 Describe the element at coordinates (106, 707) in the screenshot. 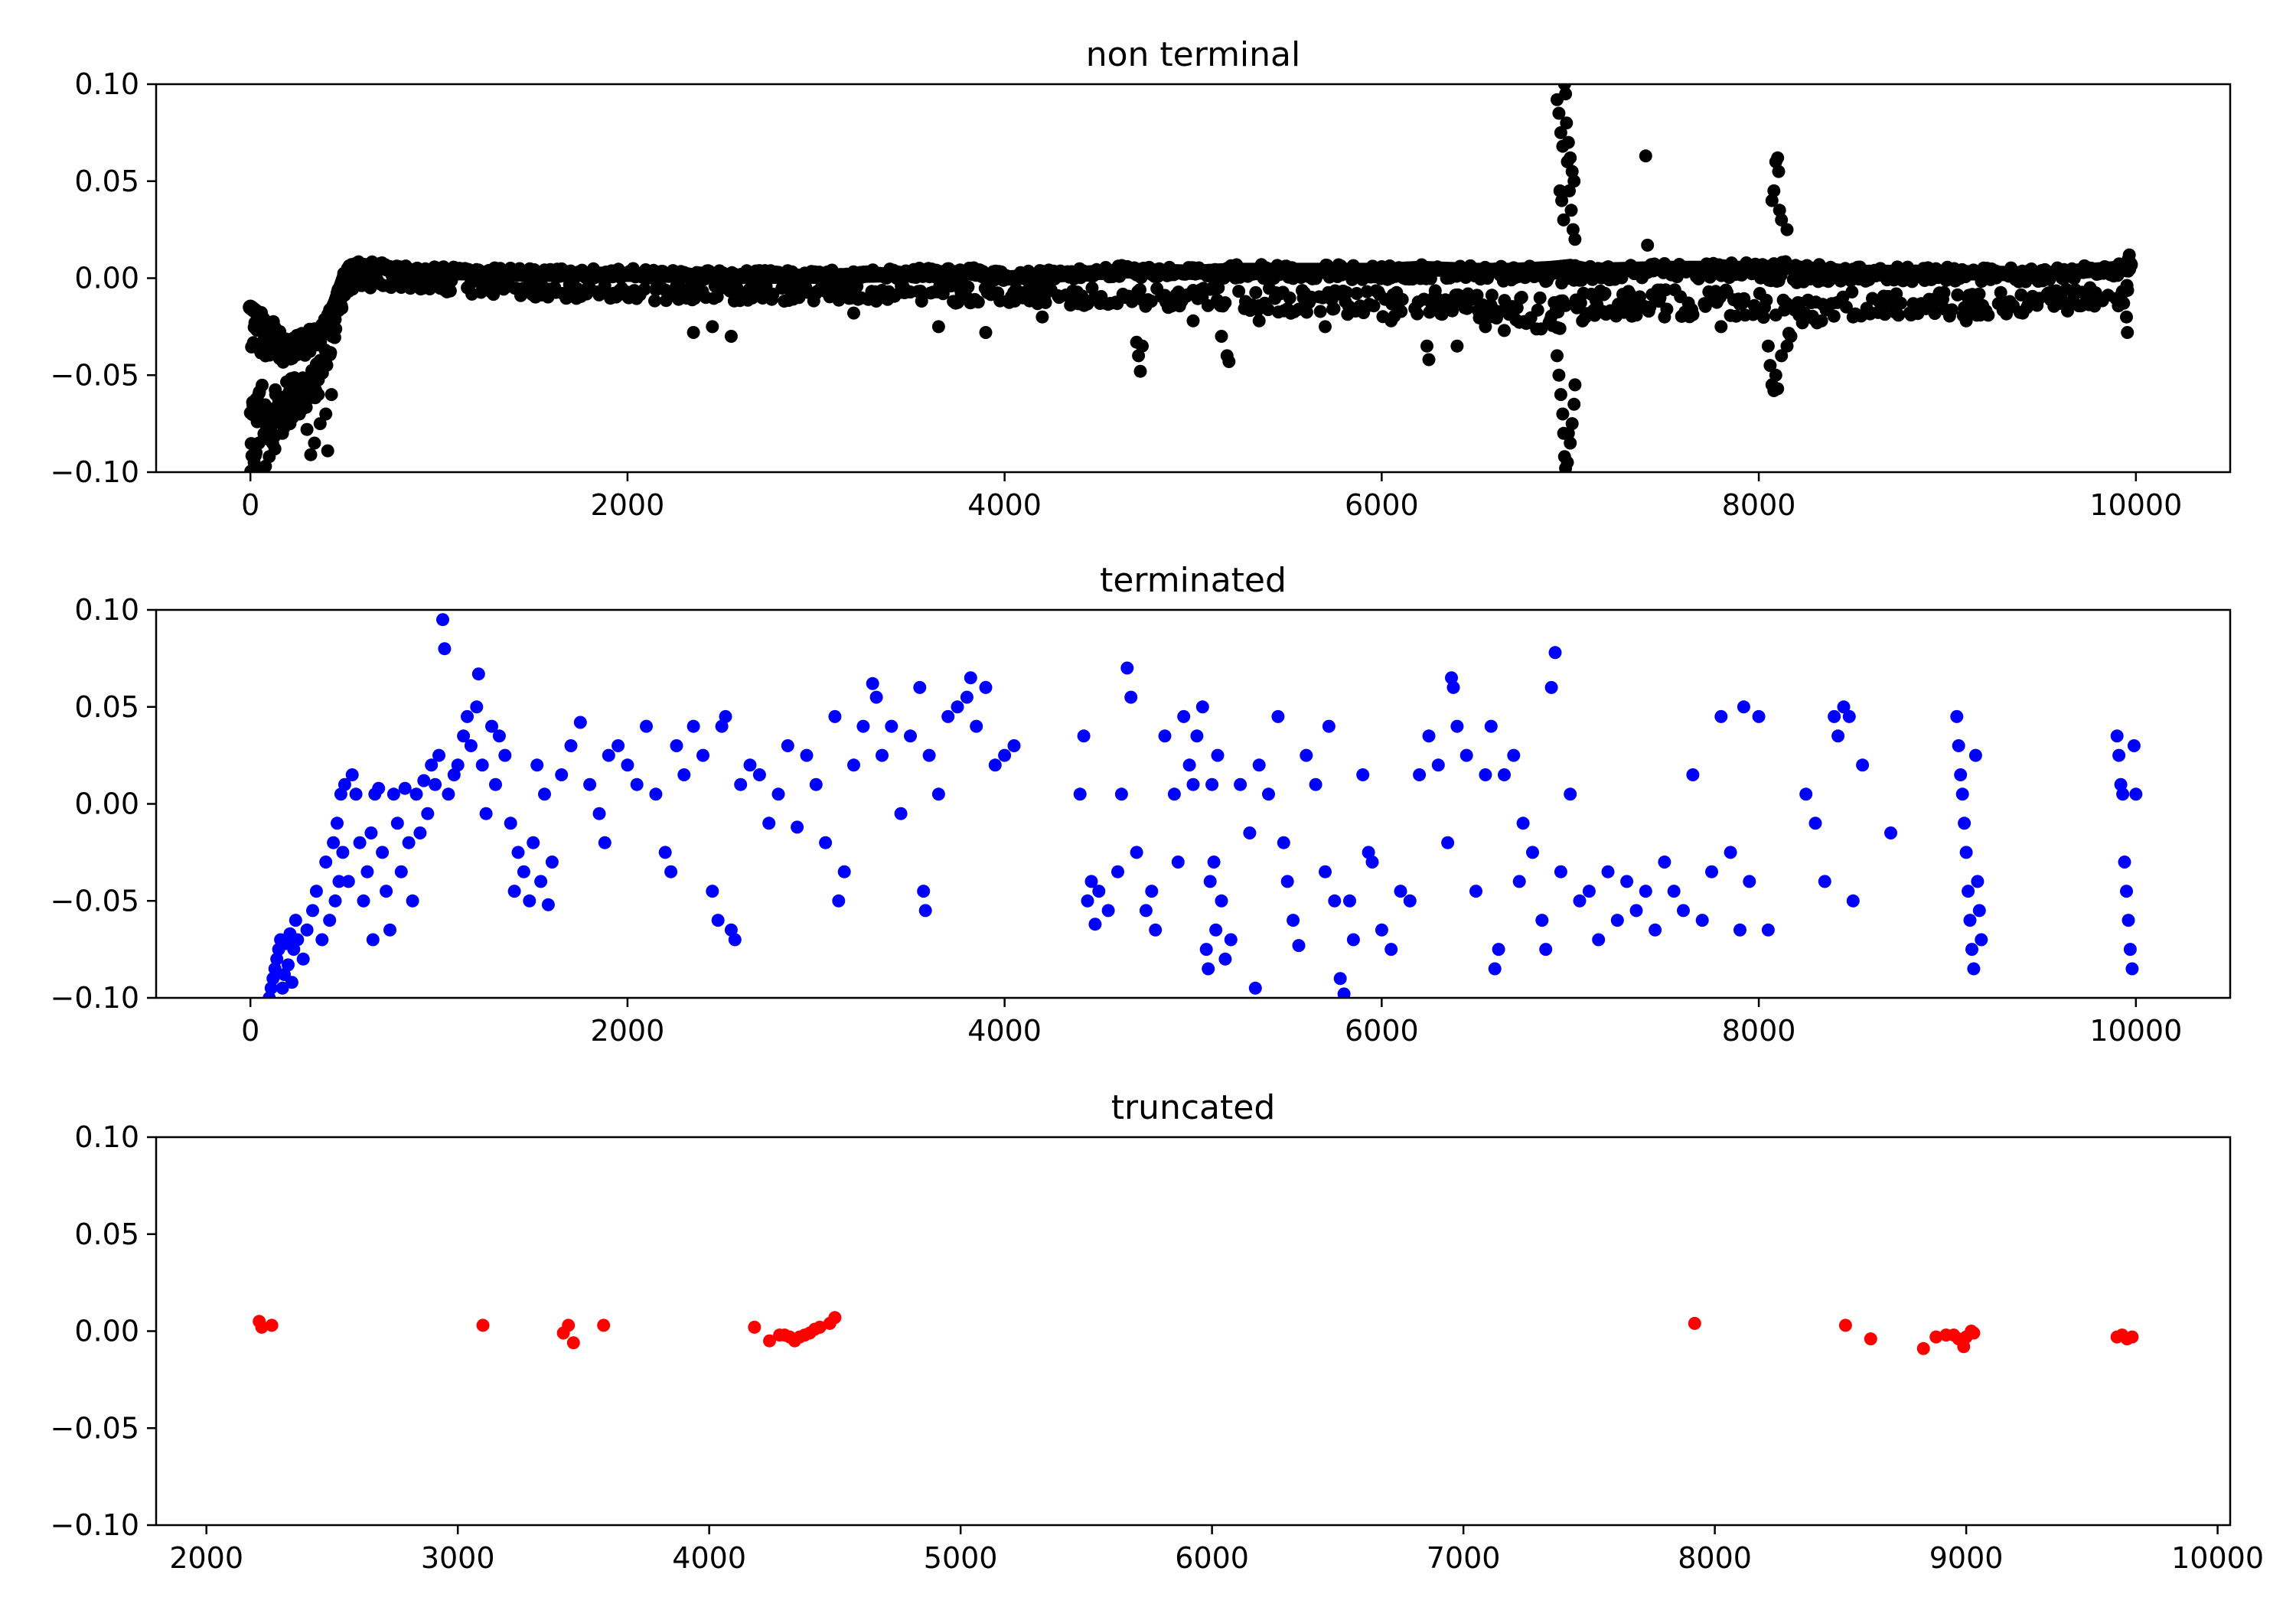

I see `y-tick-label: 0.05` at that location.